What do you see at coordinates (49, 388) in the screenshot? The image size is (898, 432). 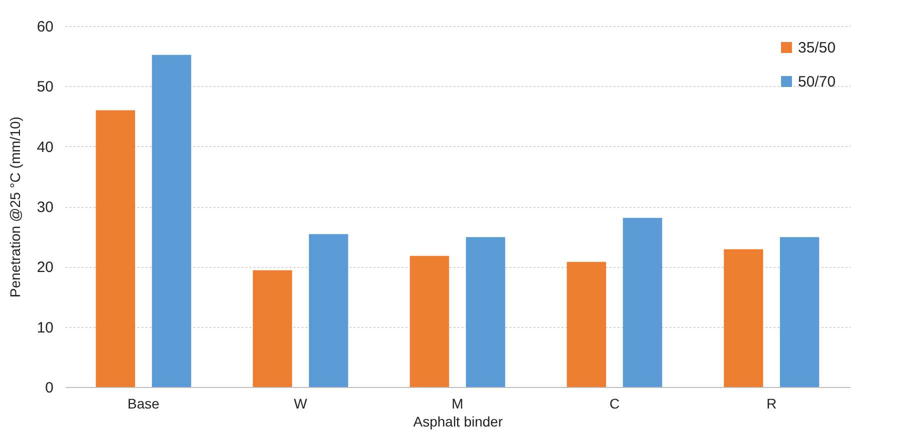 I see `y-tick-label: 0` at bounding box center [49, 388].